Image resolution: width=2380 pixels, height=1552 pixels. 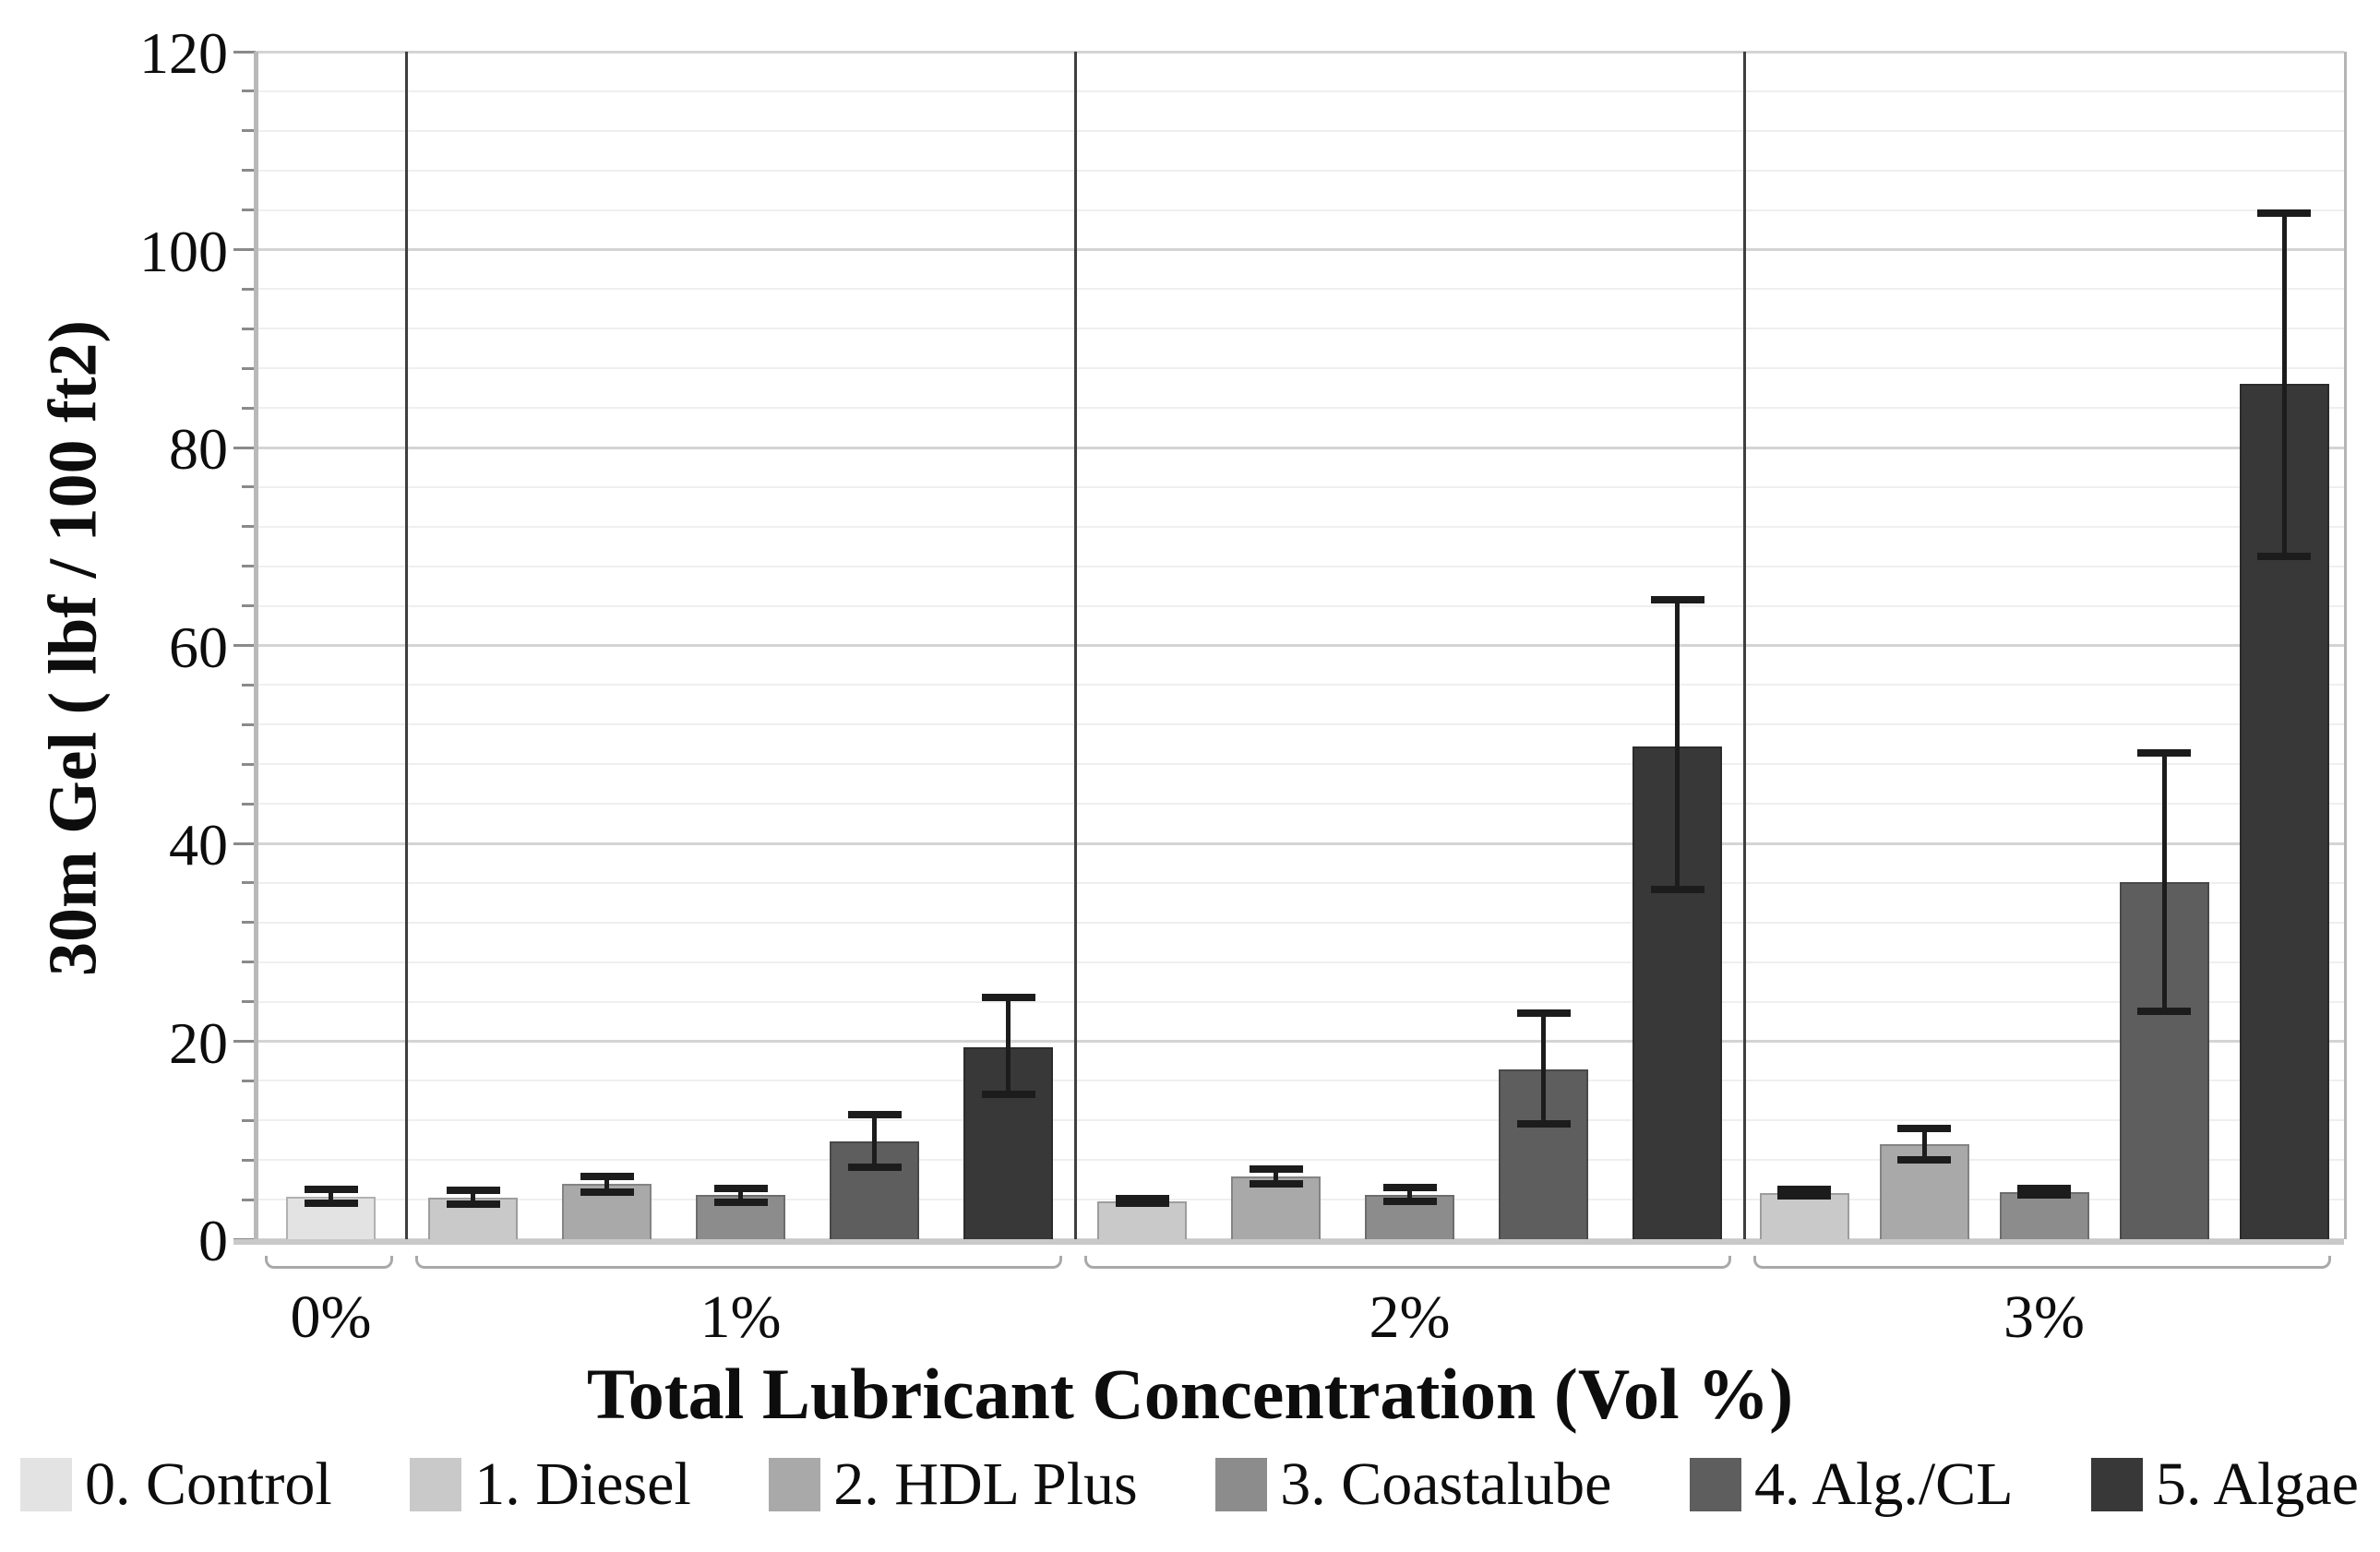 I want to click on bar-1-Diesel-3%, so click(x=1804, y=1215).